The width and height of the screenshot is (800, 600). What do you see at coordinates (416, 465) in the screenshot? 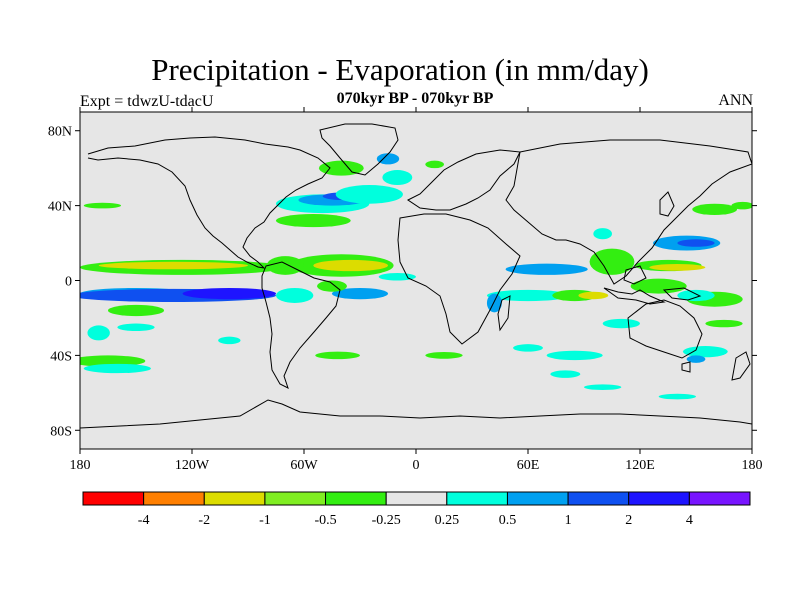
I see `x-tick-label: 0` at bounding box center [416, 465].